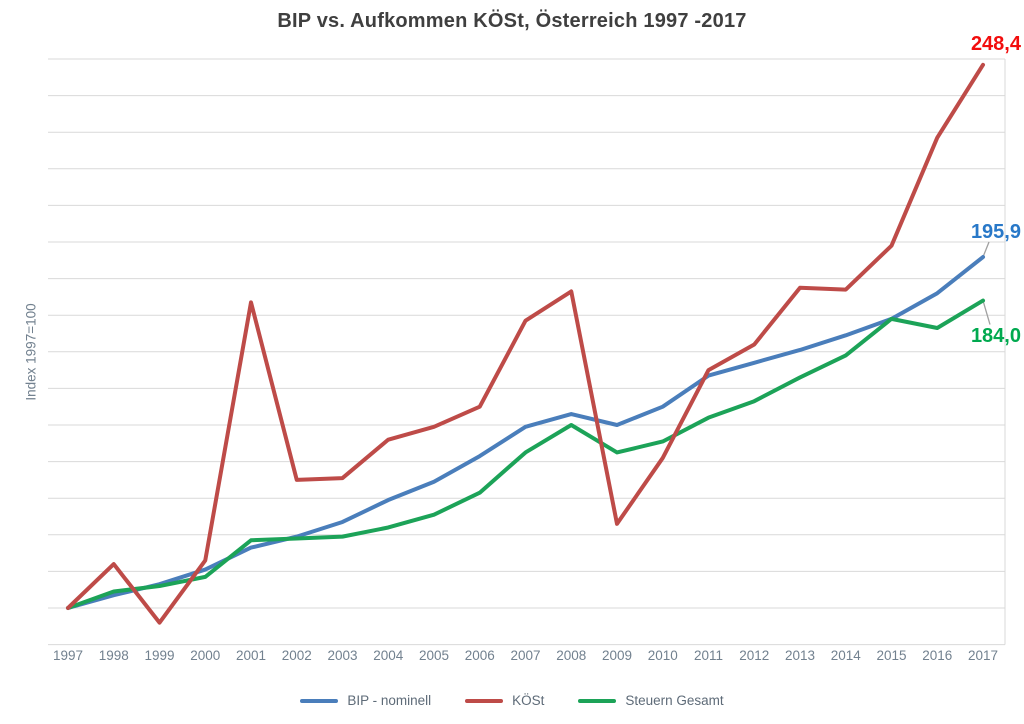  What do you see at coordinates (983, 655) in the screenshot?
I see `x-axis-label: 2017` at bounding box center [983, 655].